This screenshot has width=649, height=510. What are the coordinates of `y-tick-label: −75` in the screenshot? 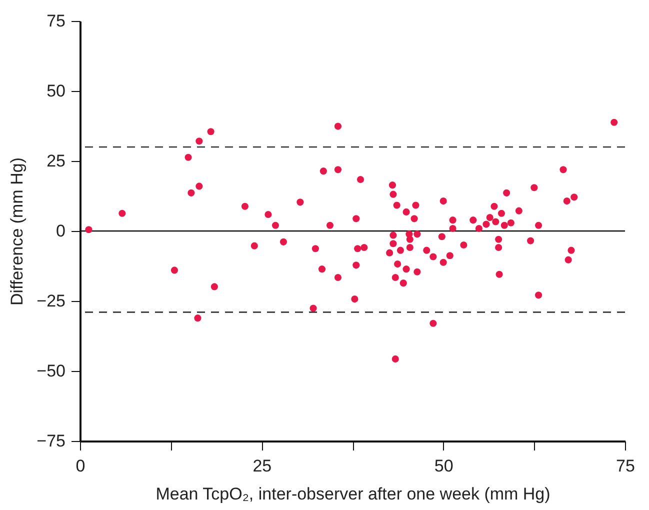 It's located at (51, 441).